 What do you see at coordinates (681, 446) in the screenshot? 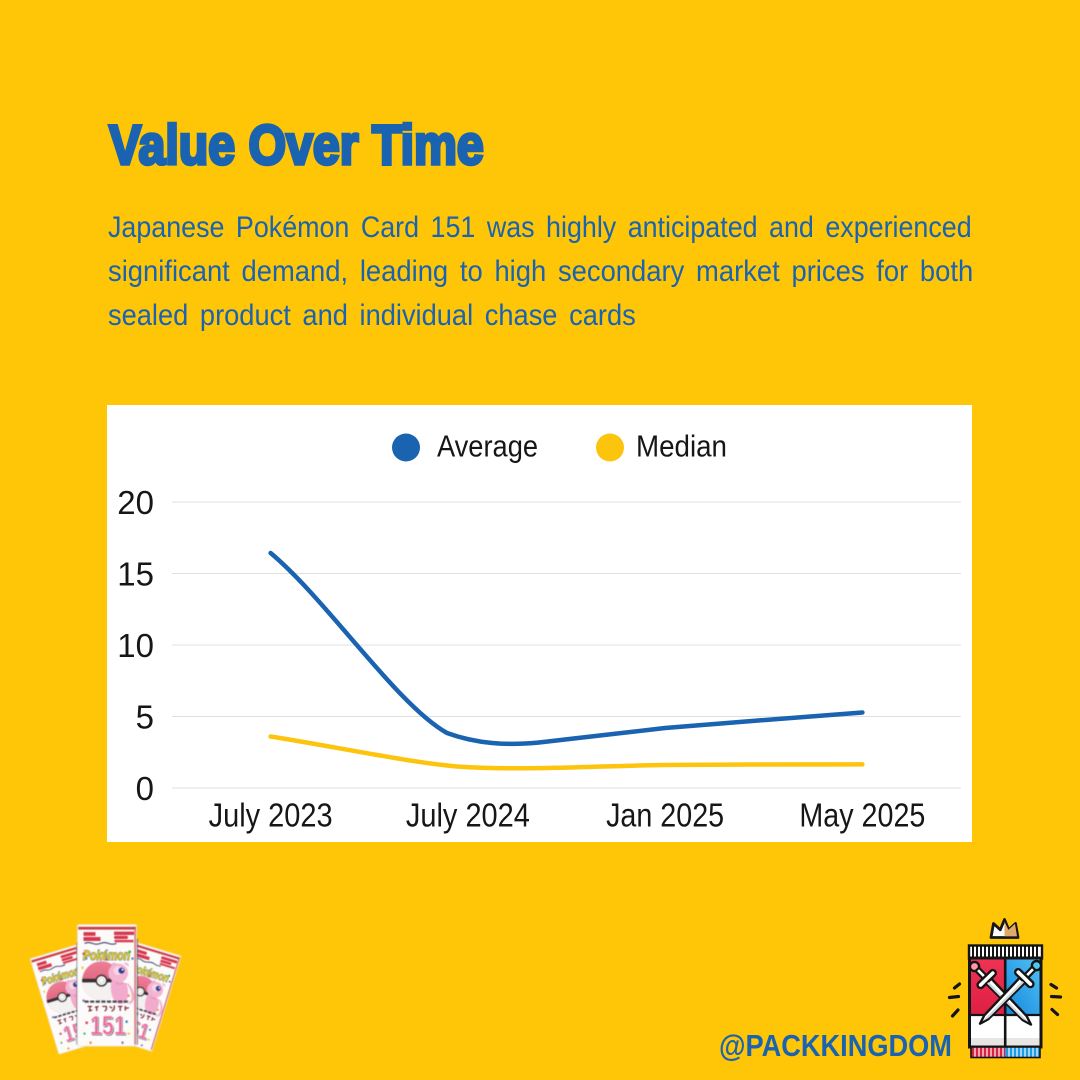
I see `svg-text: Median` at bounding box center [681, 446].